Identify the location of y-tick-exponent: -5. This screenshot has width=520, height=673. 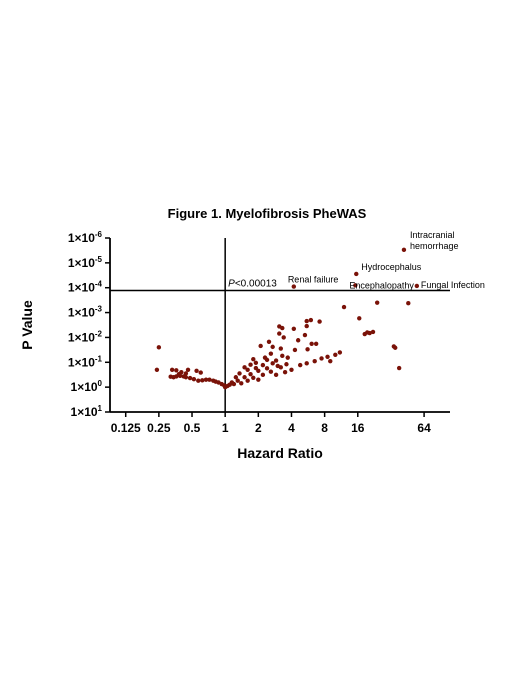
(99, 259).